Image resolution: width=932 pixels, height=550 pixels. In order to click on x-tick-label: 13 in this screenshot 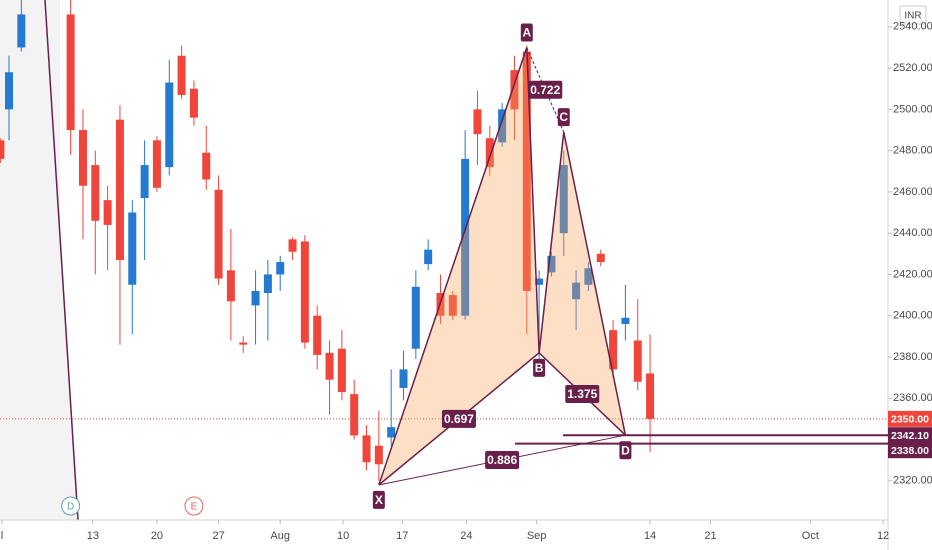, I will do `click(93, 536)`.